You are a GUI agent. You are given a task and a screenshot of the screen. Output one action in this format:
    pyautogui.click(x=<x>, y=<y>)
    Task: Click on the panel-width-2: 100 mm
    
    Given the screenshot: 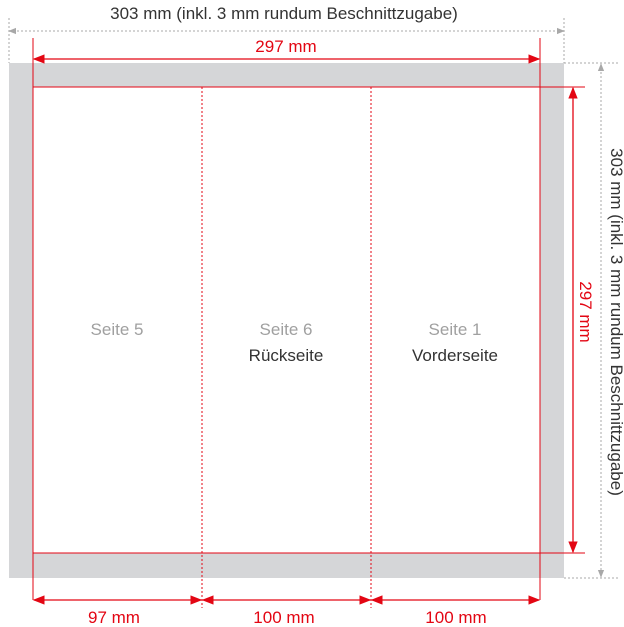 What is the action you would take?
    pyautogui.click(x=283, y=617)
    